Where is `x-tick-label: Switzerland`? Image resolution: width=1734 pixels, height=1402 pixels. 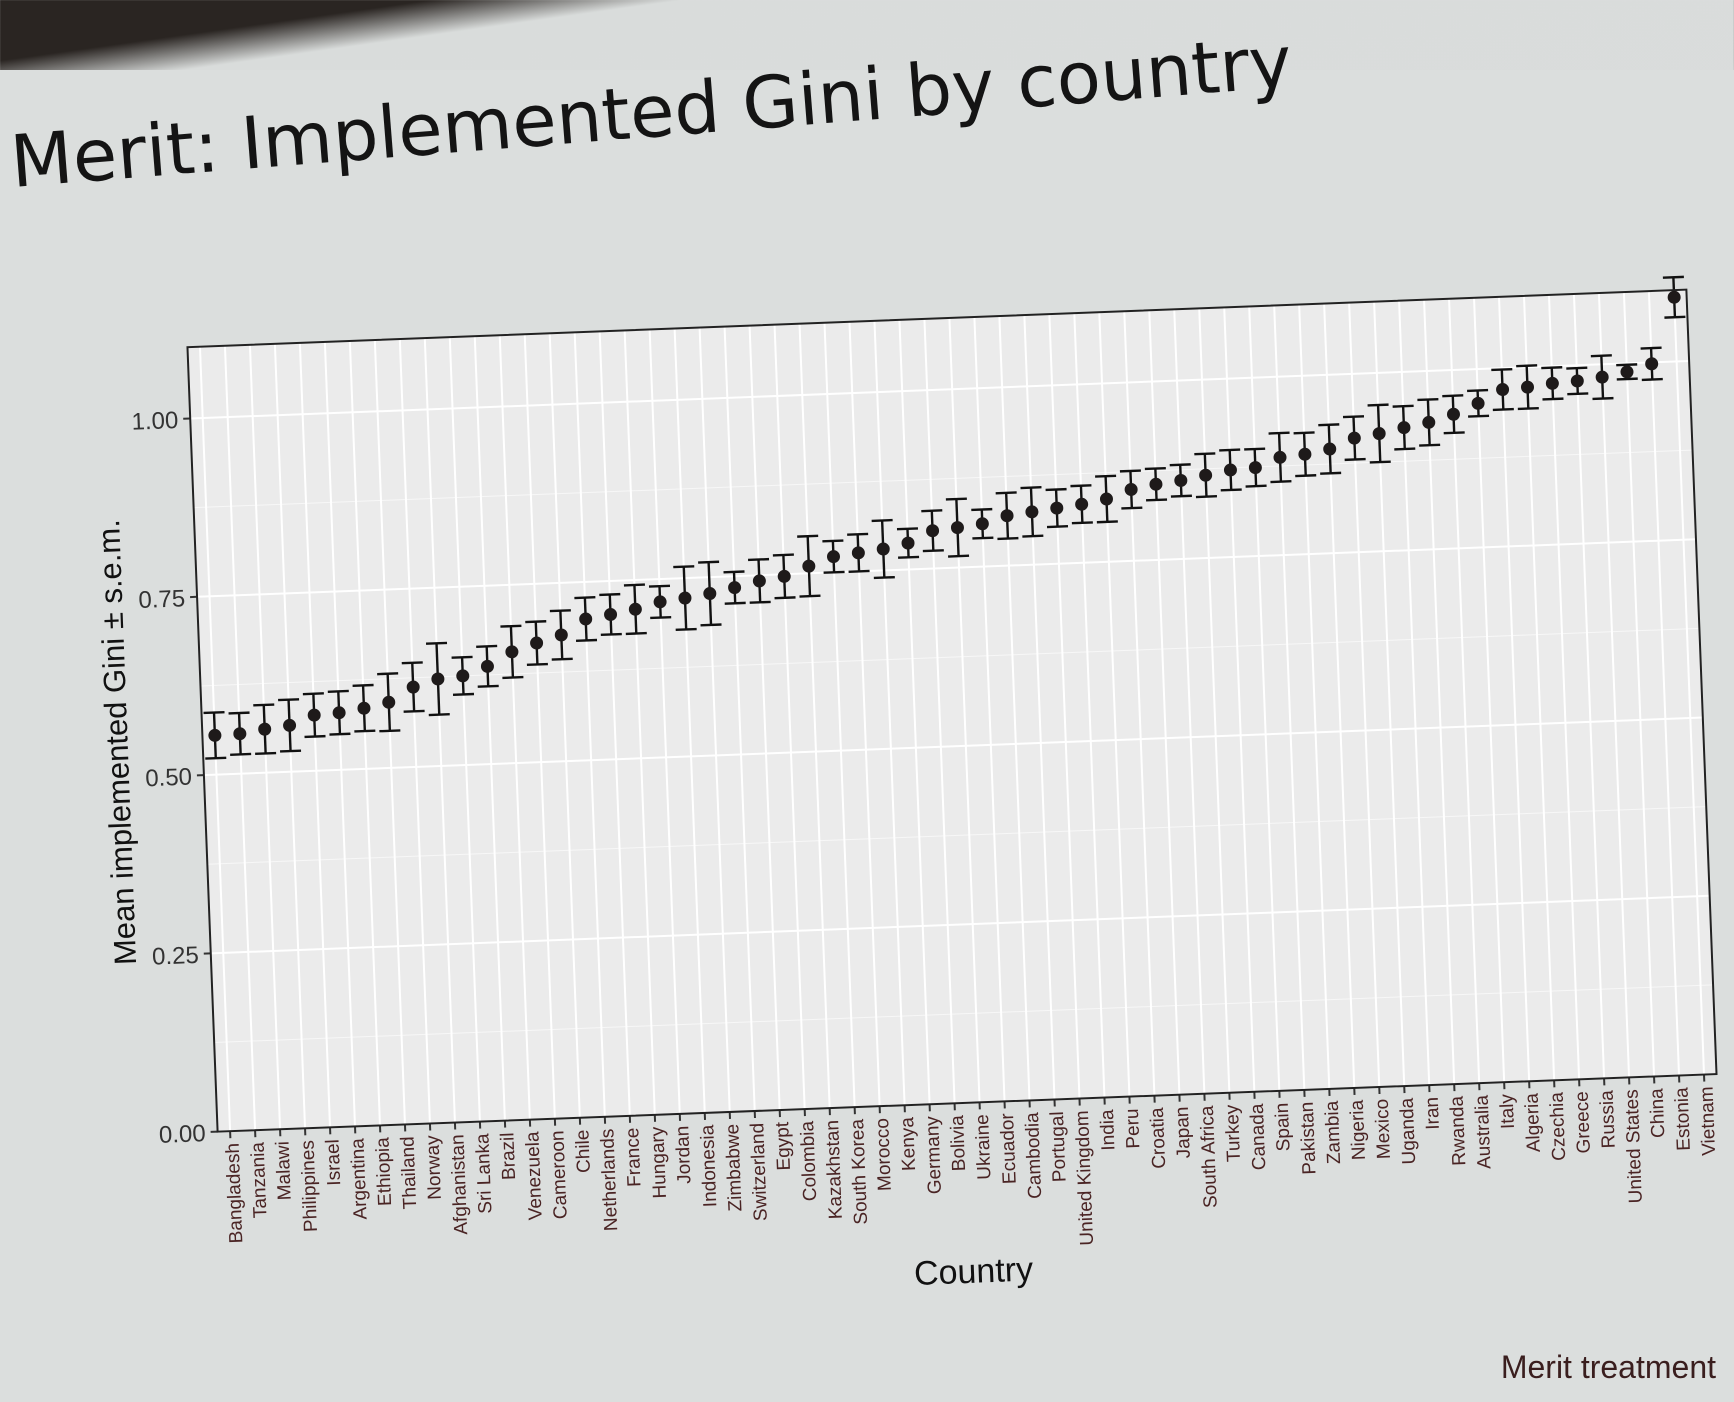
x-tick-label: Switzerland is located at coordinates (759, 1171).